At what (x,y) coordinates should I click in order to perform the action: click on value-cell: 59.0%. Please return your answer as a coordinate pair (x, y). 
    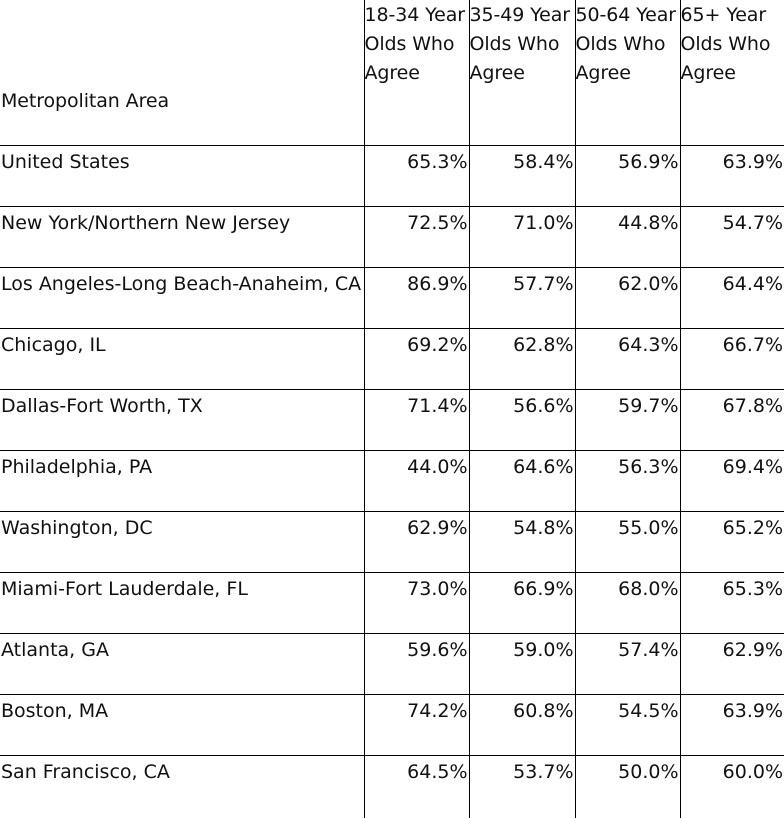
    Looking at the image, I should click on (522, 664).